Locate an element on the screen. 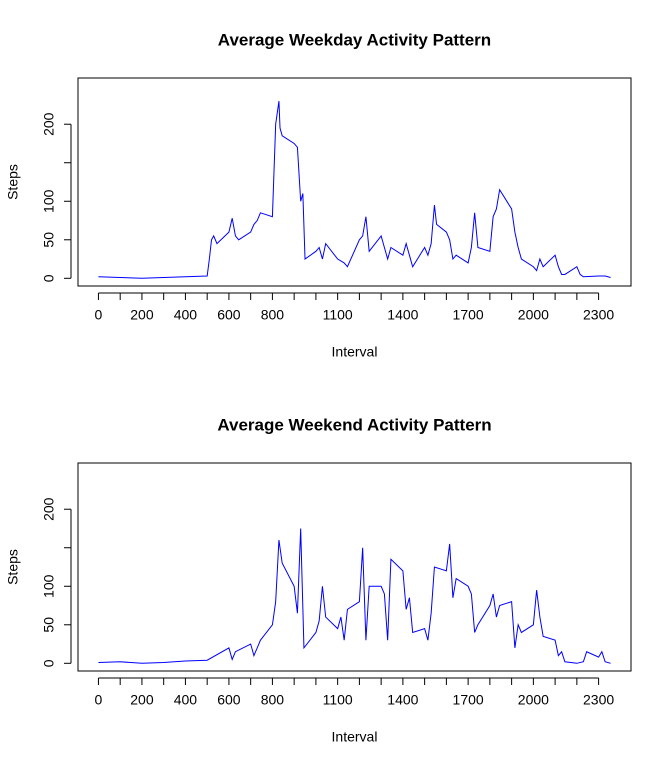  chart-title: Average Weekday Activity Pattern is located at coordinates (354, 39).